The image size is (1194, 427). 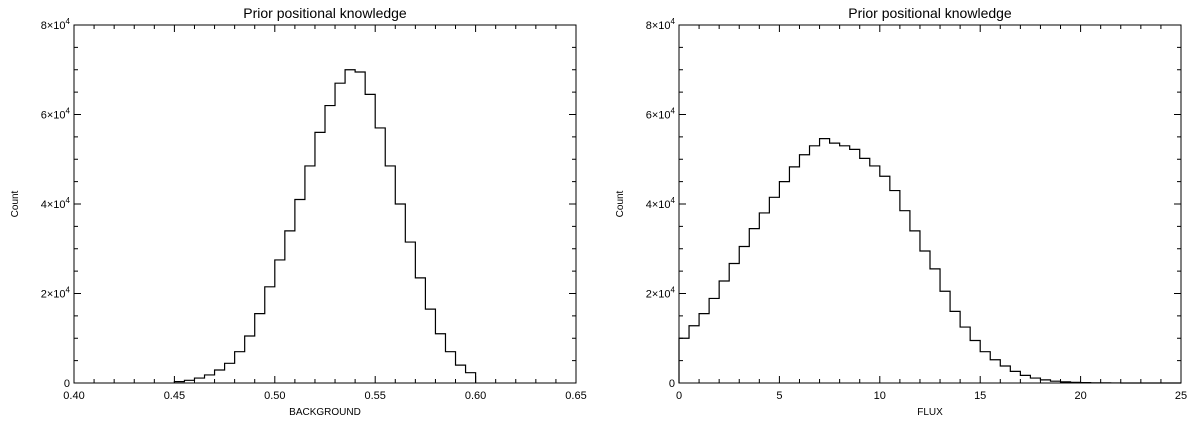 What do you see at coordinates (1181, 396) in the screenshot?
I see `x-tick-label: 25` at bounding box center [1181, 396].